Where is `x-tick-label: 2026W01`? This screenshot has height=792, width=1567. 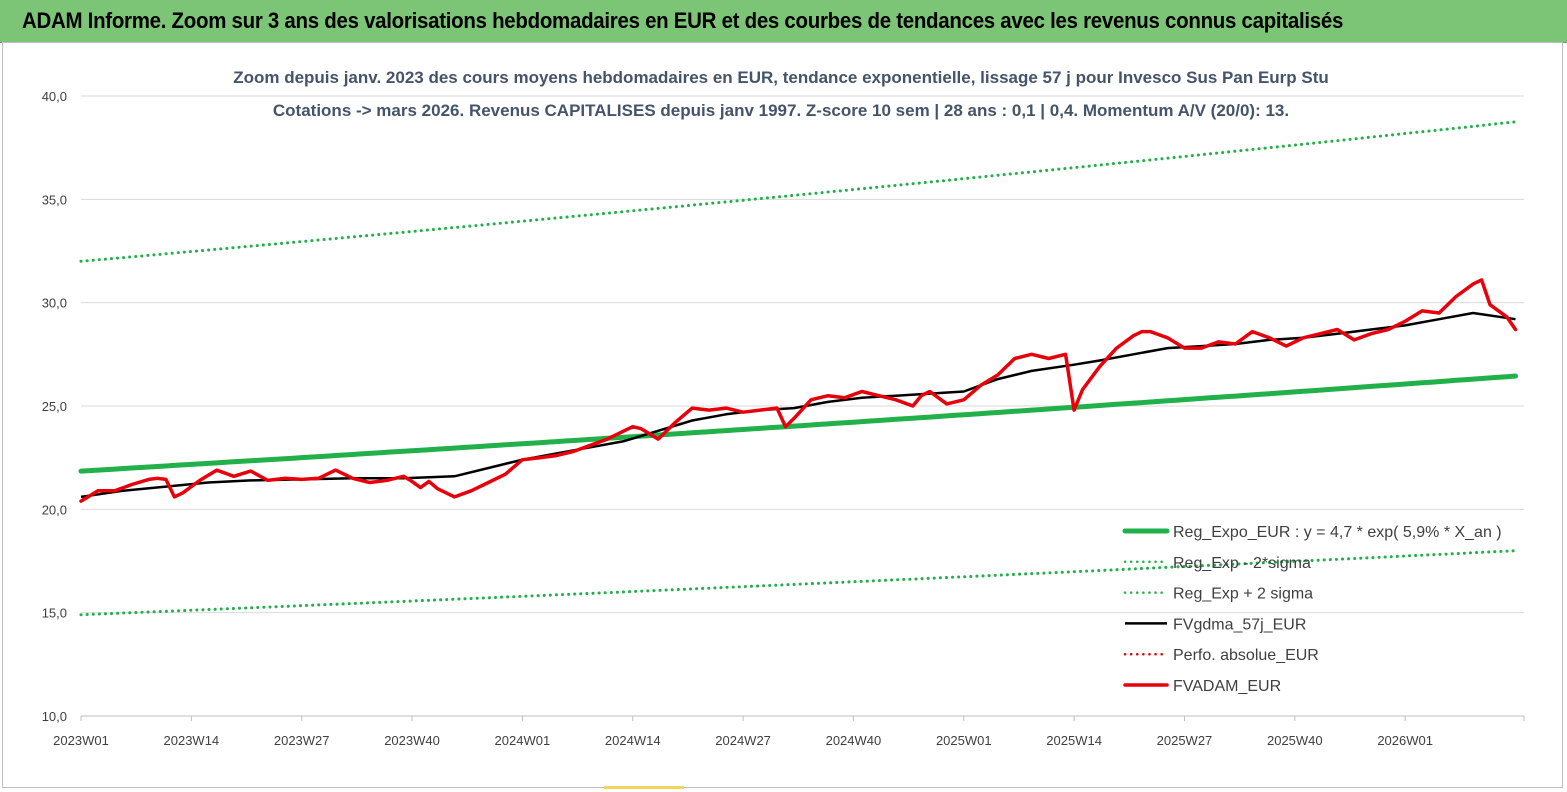
x-tick-label: 2026W01 is located at coordinates (1405, 740).